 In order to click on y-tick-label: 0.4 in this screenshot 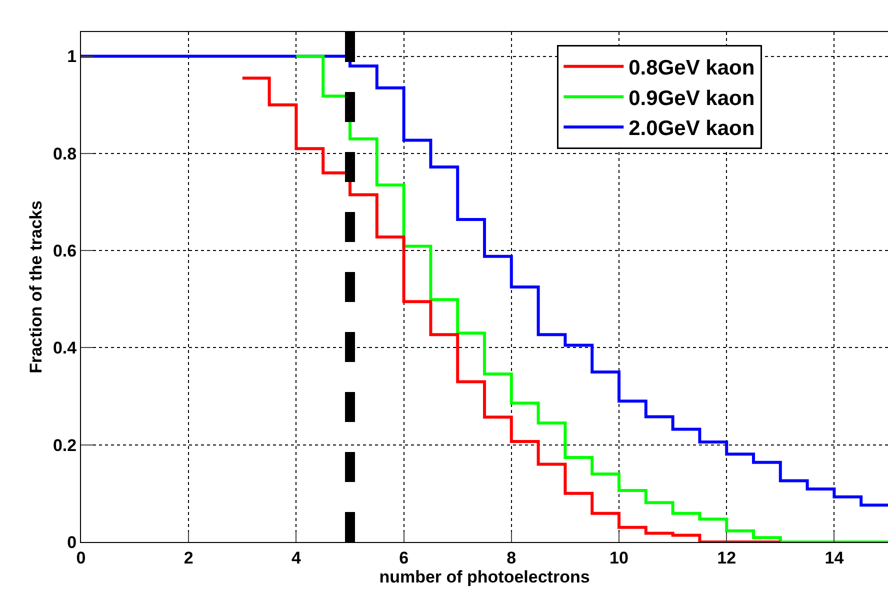, I will do `click(65, 348)`.